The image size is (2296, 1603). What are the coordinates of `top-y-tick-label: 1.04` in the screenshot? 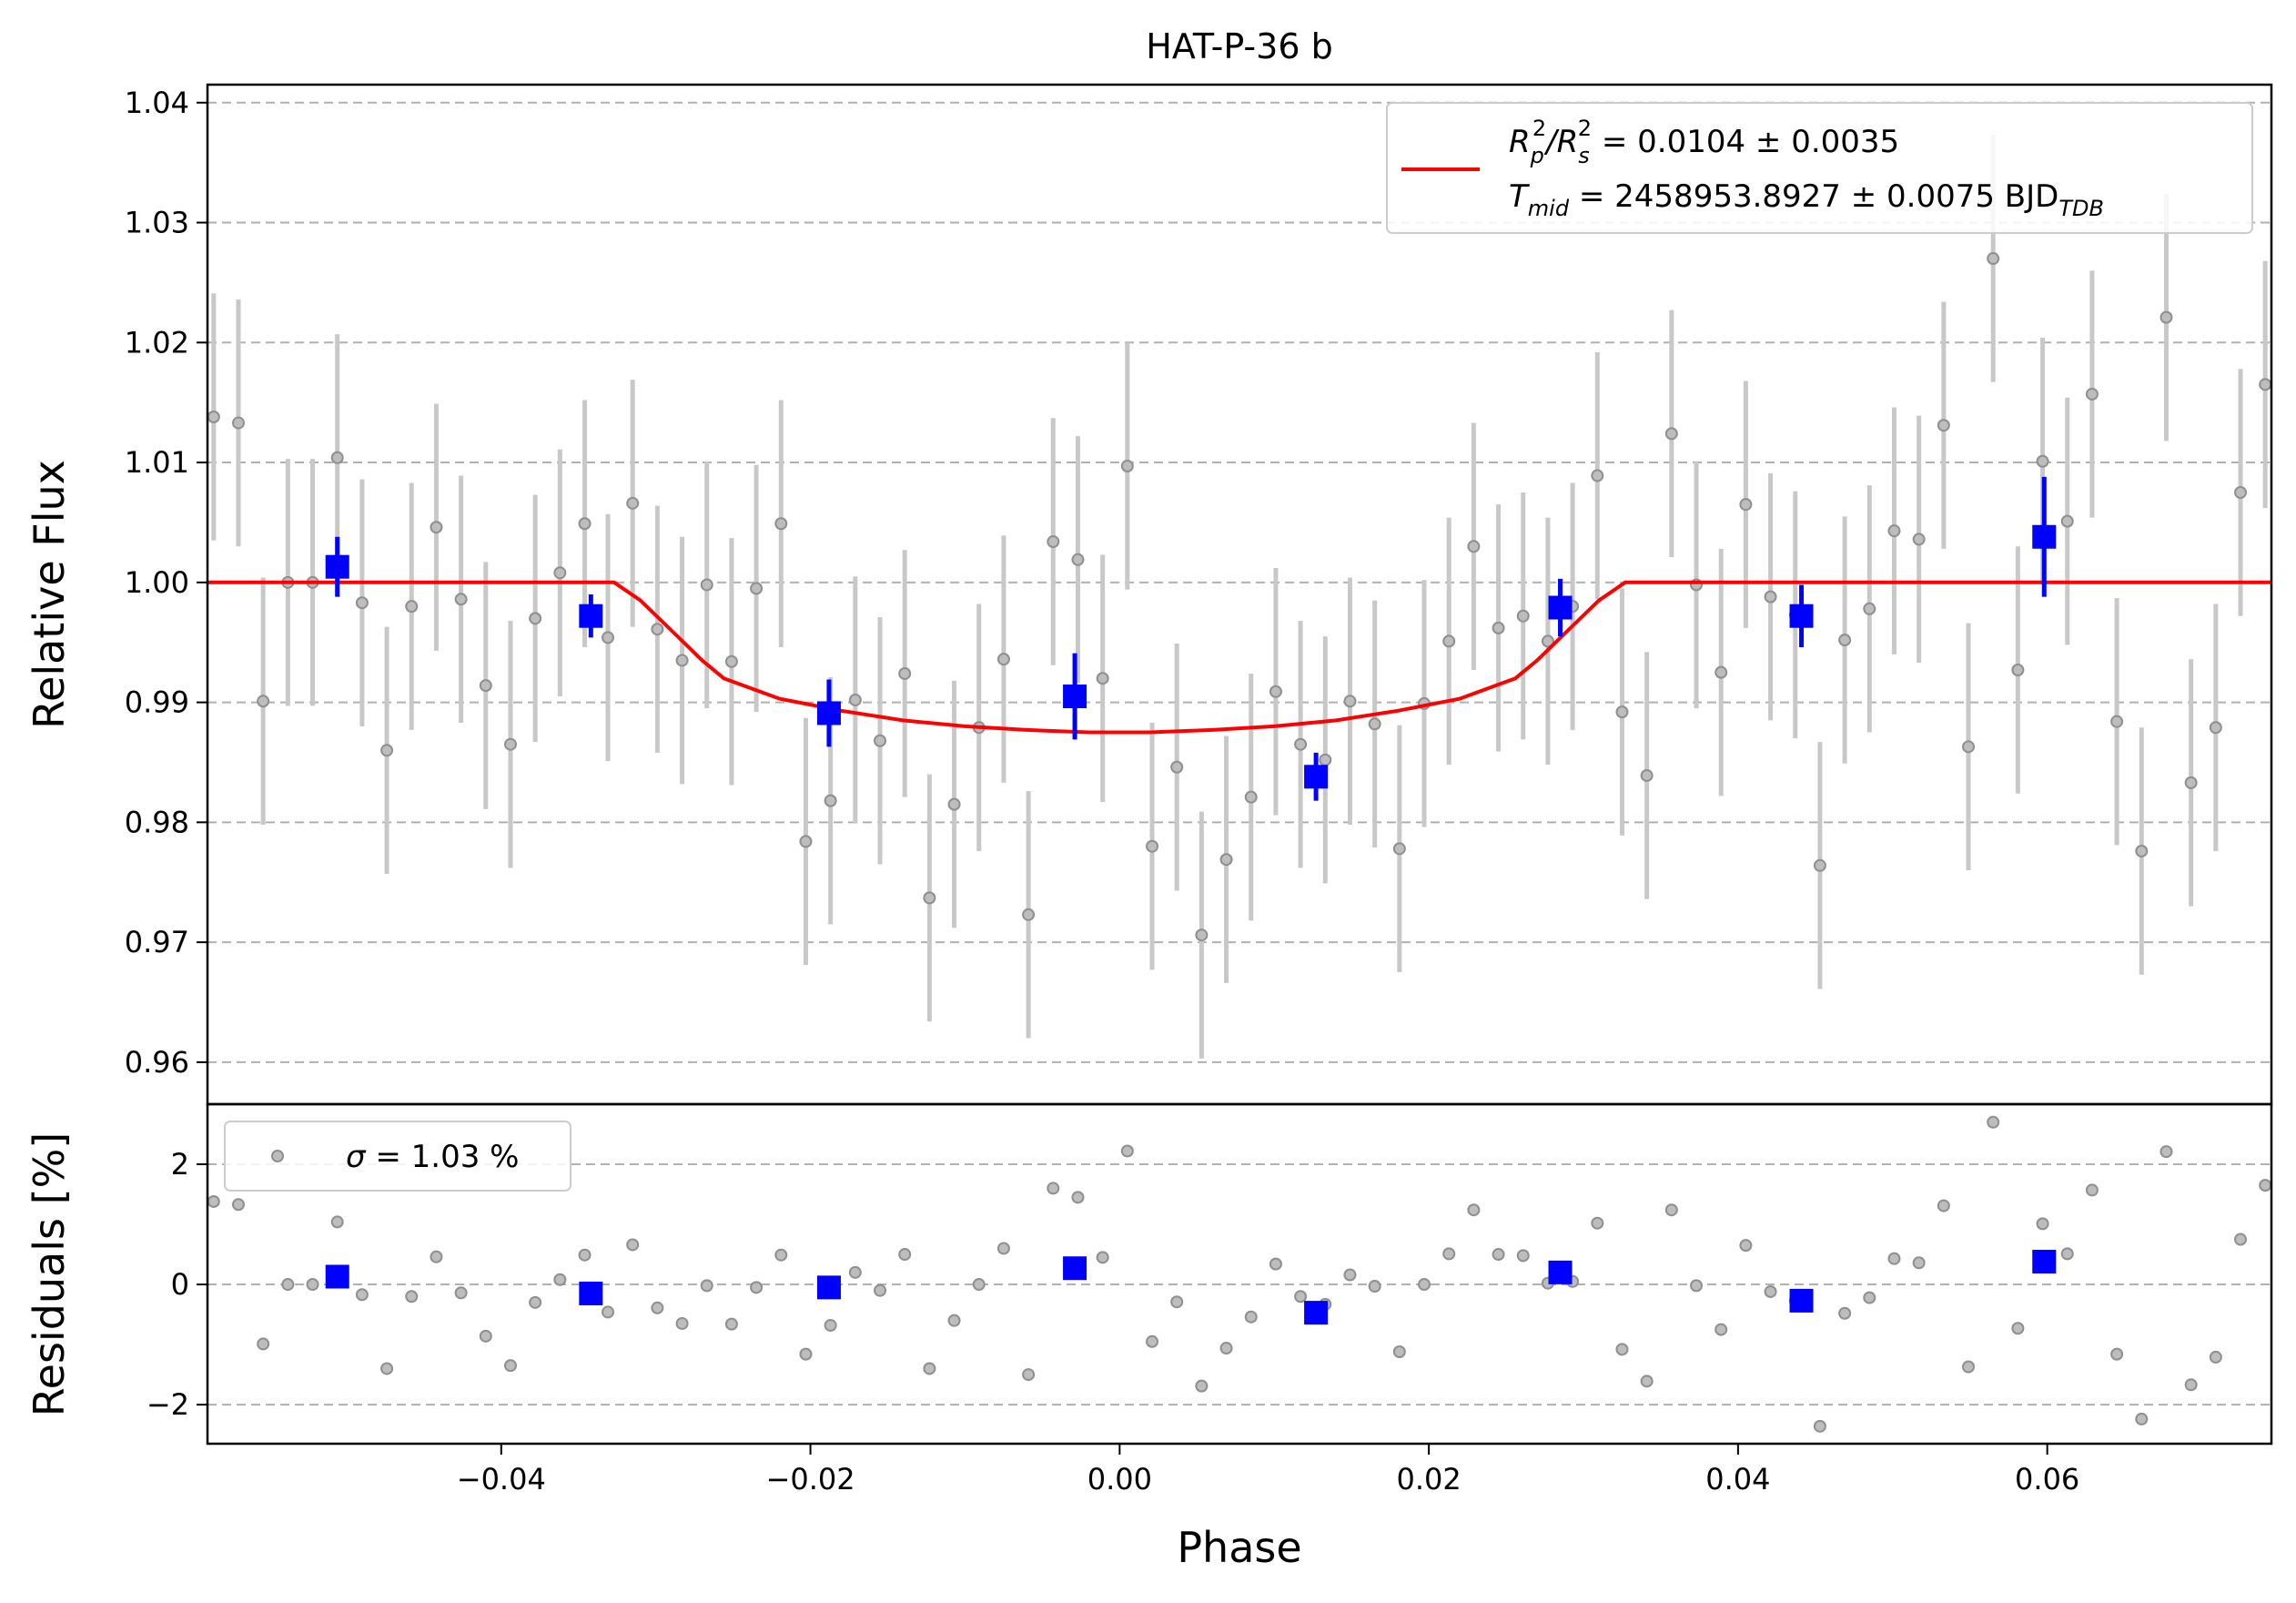 It's located at (157, 103).